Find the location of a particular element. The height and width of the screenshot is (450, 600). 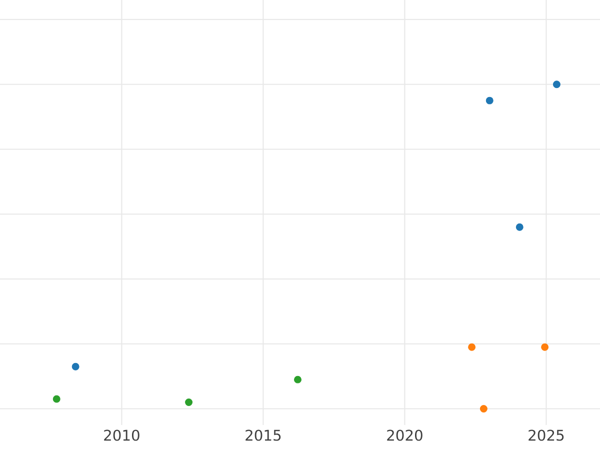

x-tick-label: 2010 is located at coordinates (122, 435).